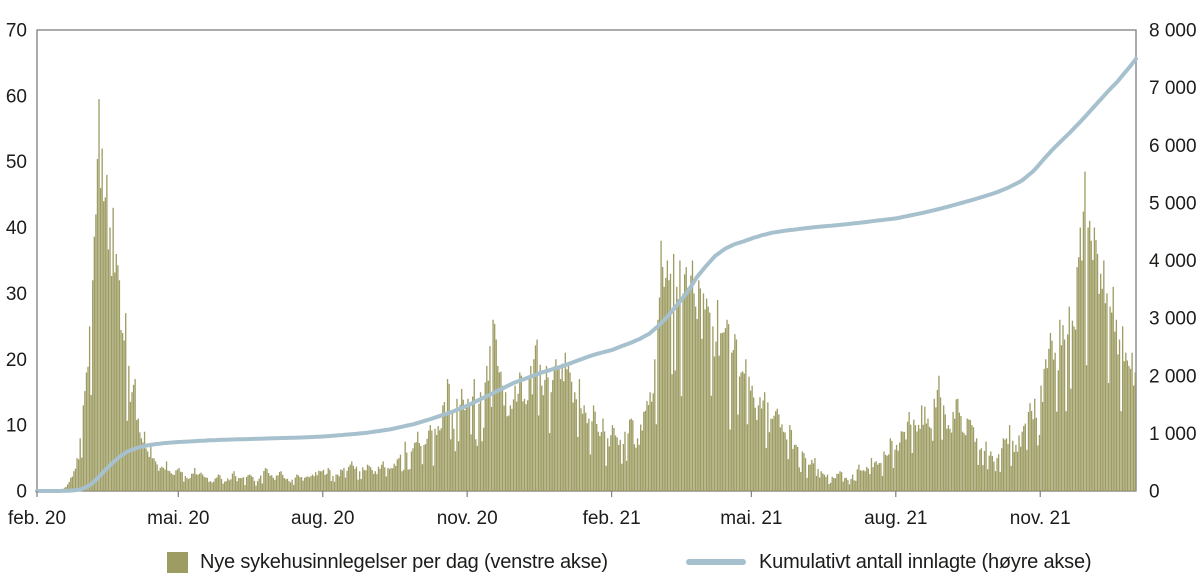  Describe the element at coordinates (178, 518) in the screenshot. I see `svg-text: mai. 20` at that location.